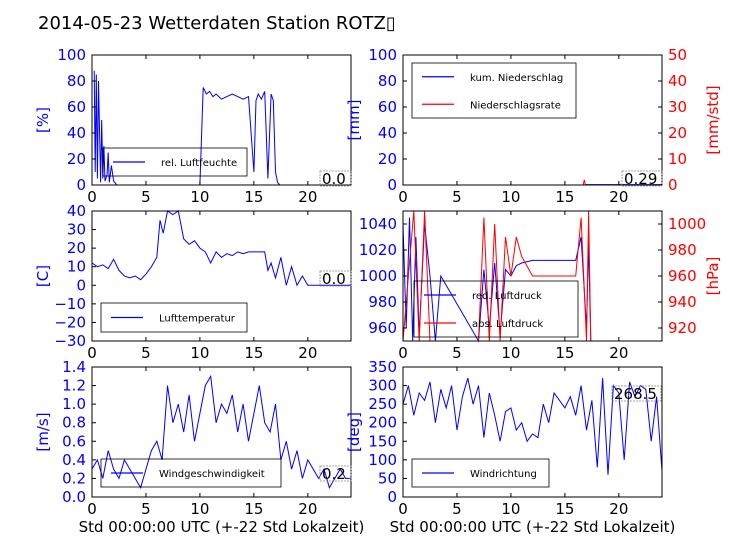 The height and width of the screenshot is (552, 736). Describe the element at coordinates (76, 267) in the screenshot. I see `y-tick-label: 10` at that location.